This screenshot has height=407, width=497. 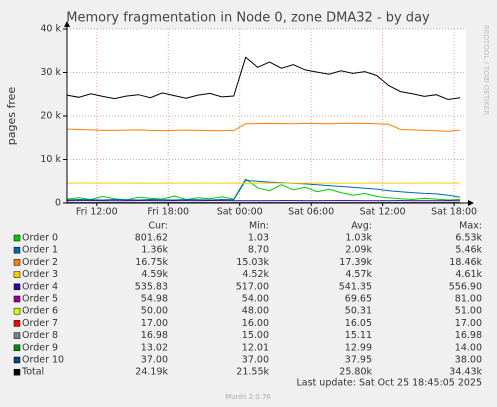 I want to click on legend-header: Cur:, so click(x=158, y=226).